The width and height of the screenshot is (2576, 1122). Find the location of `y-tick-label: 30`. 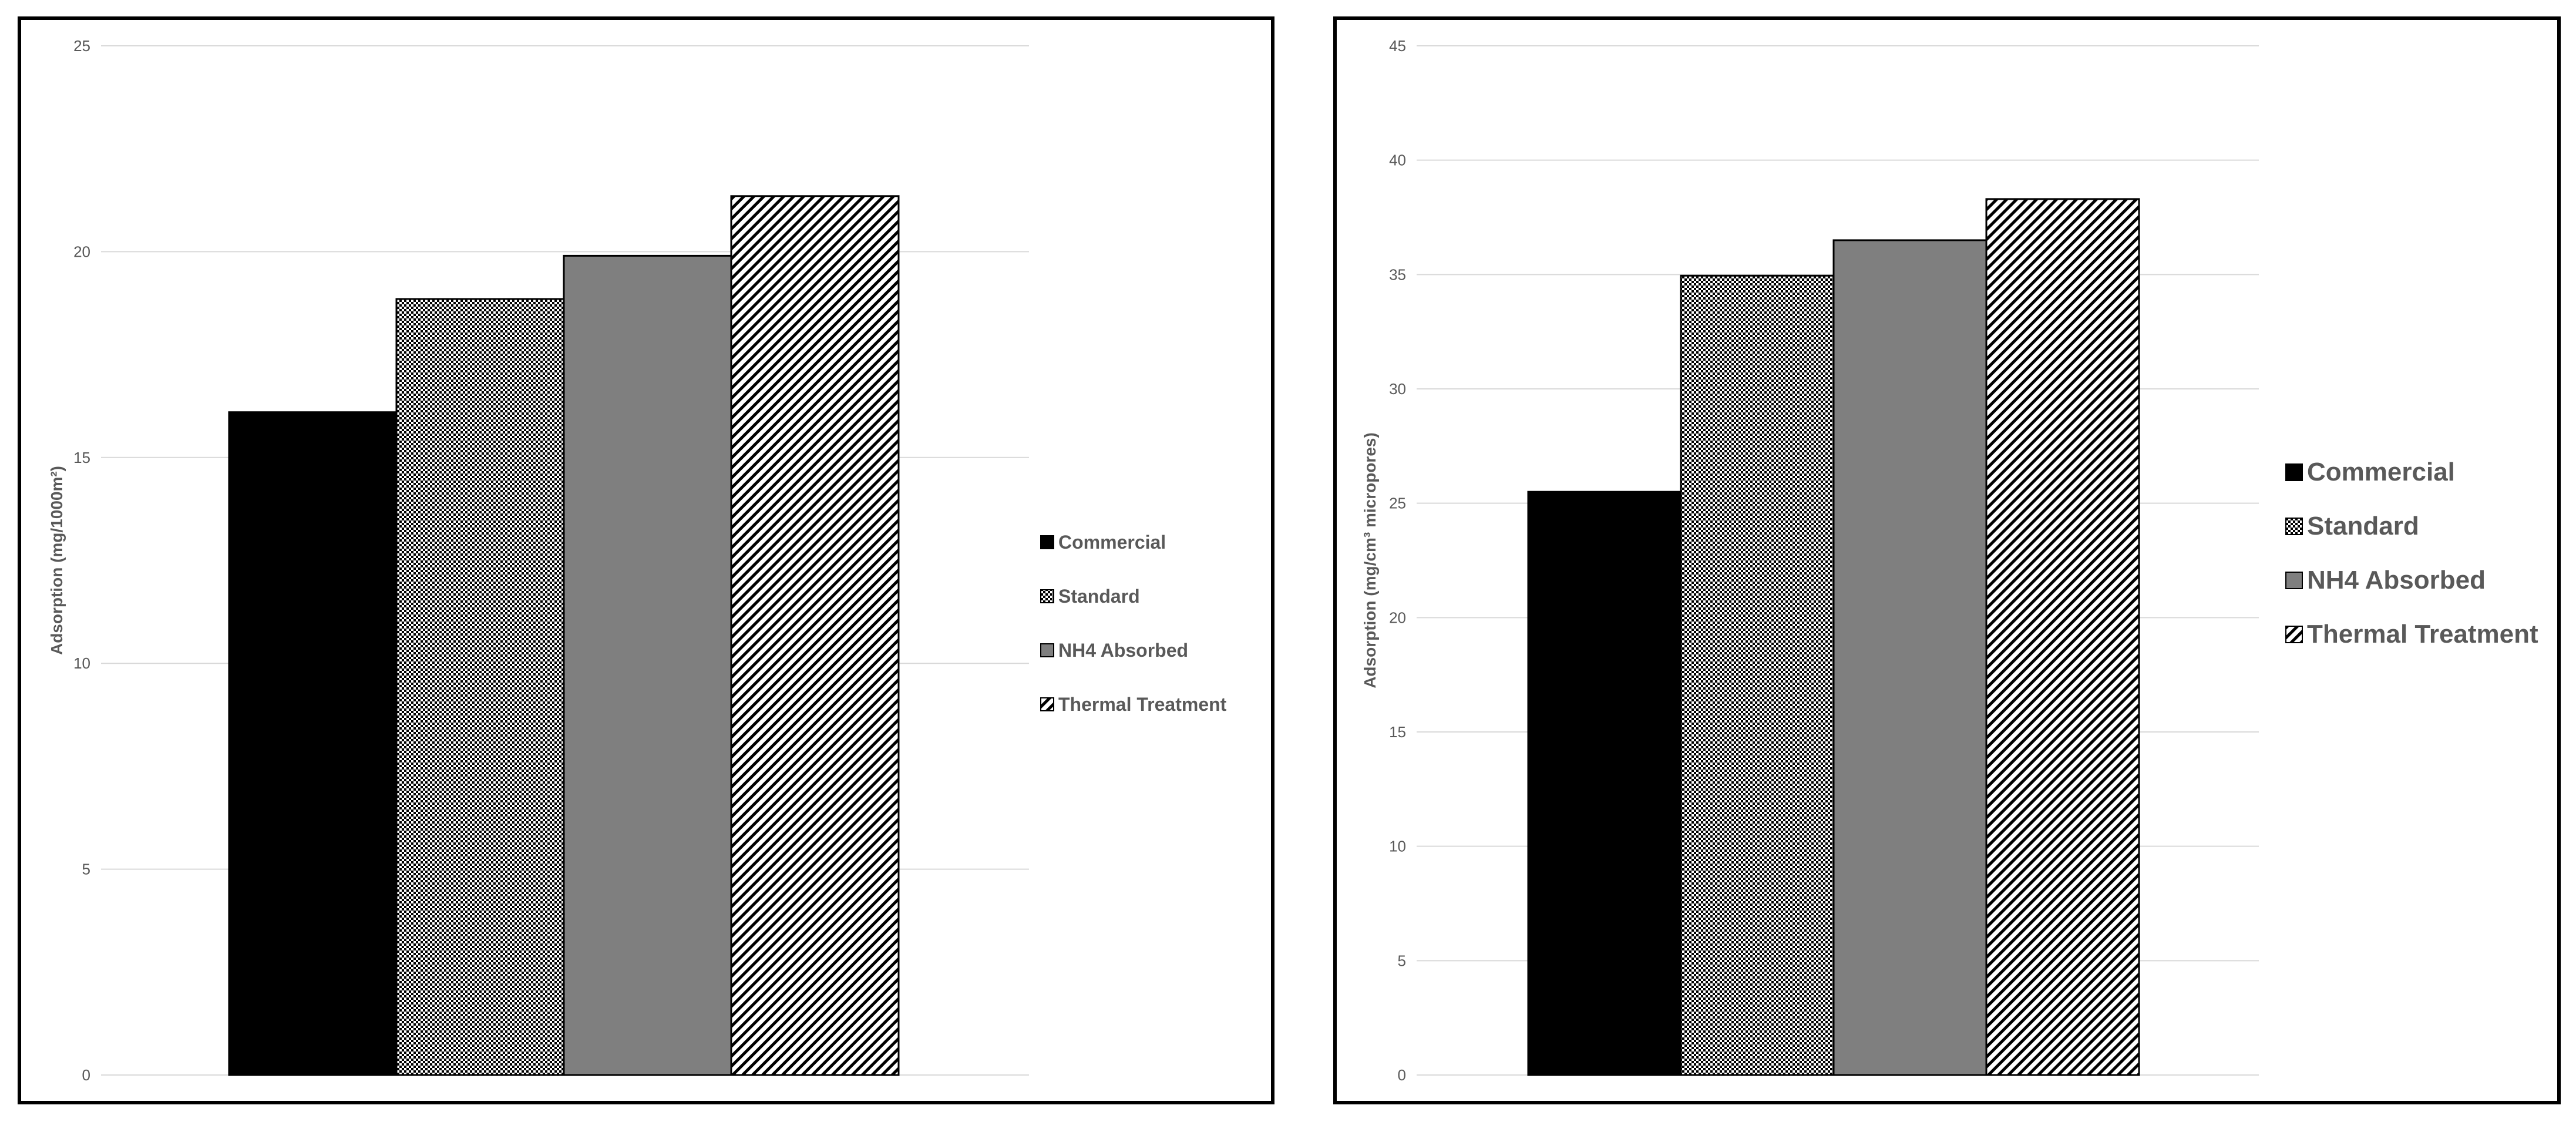

y-tick-label: 30 is located at coordinates (1398, 389).